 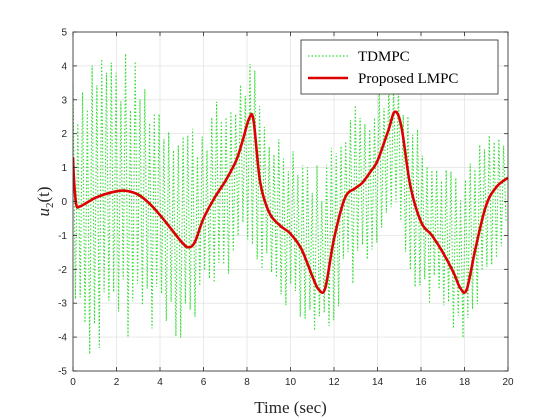 What do you see at coordinates (290, 407) in the screenshot?
I see `x-axis-label: Time (sec)` at bounding box center [290, 407].